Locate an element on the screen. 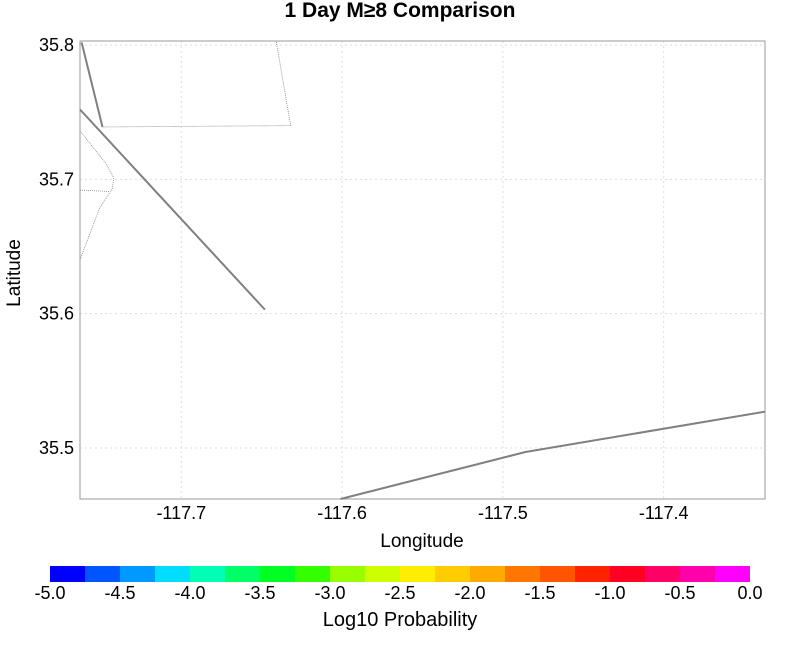  colorbar is located at coordinates (400, 574).